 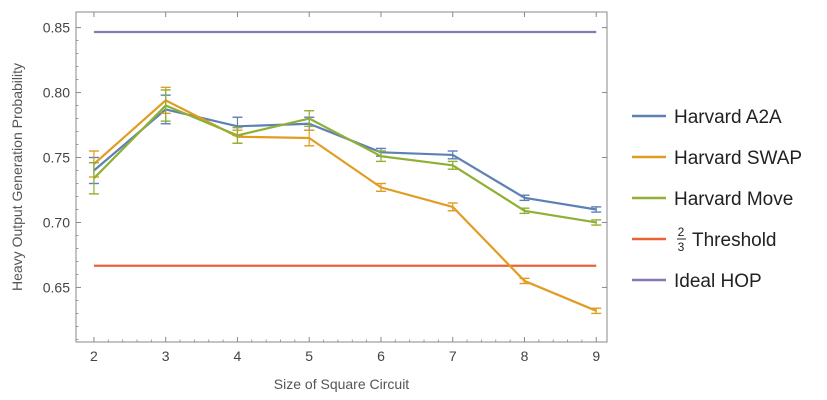 What do you see at coordinates (734, 240) in the screenshot?
I see `legend-label: Threshold` at bounding box center [734, 240].